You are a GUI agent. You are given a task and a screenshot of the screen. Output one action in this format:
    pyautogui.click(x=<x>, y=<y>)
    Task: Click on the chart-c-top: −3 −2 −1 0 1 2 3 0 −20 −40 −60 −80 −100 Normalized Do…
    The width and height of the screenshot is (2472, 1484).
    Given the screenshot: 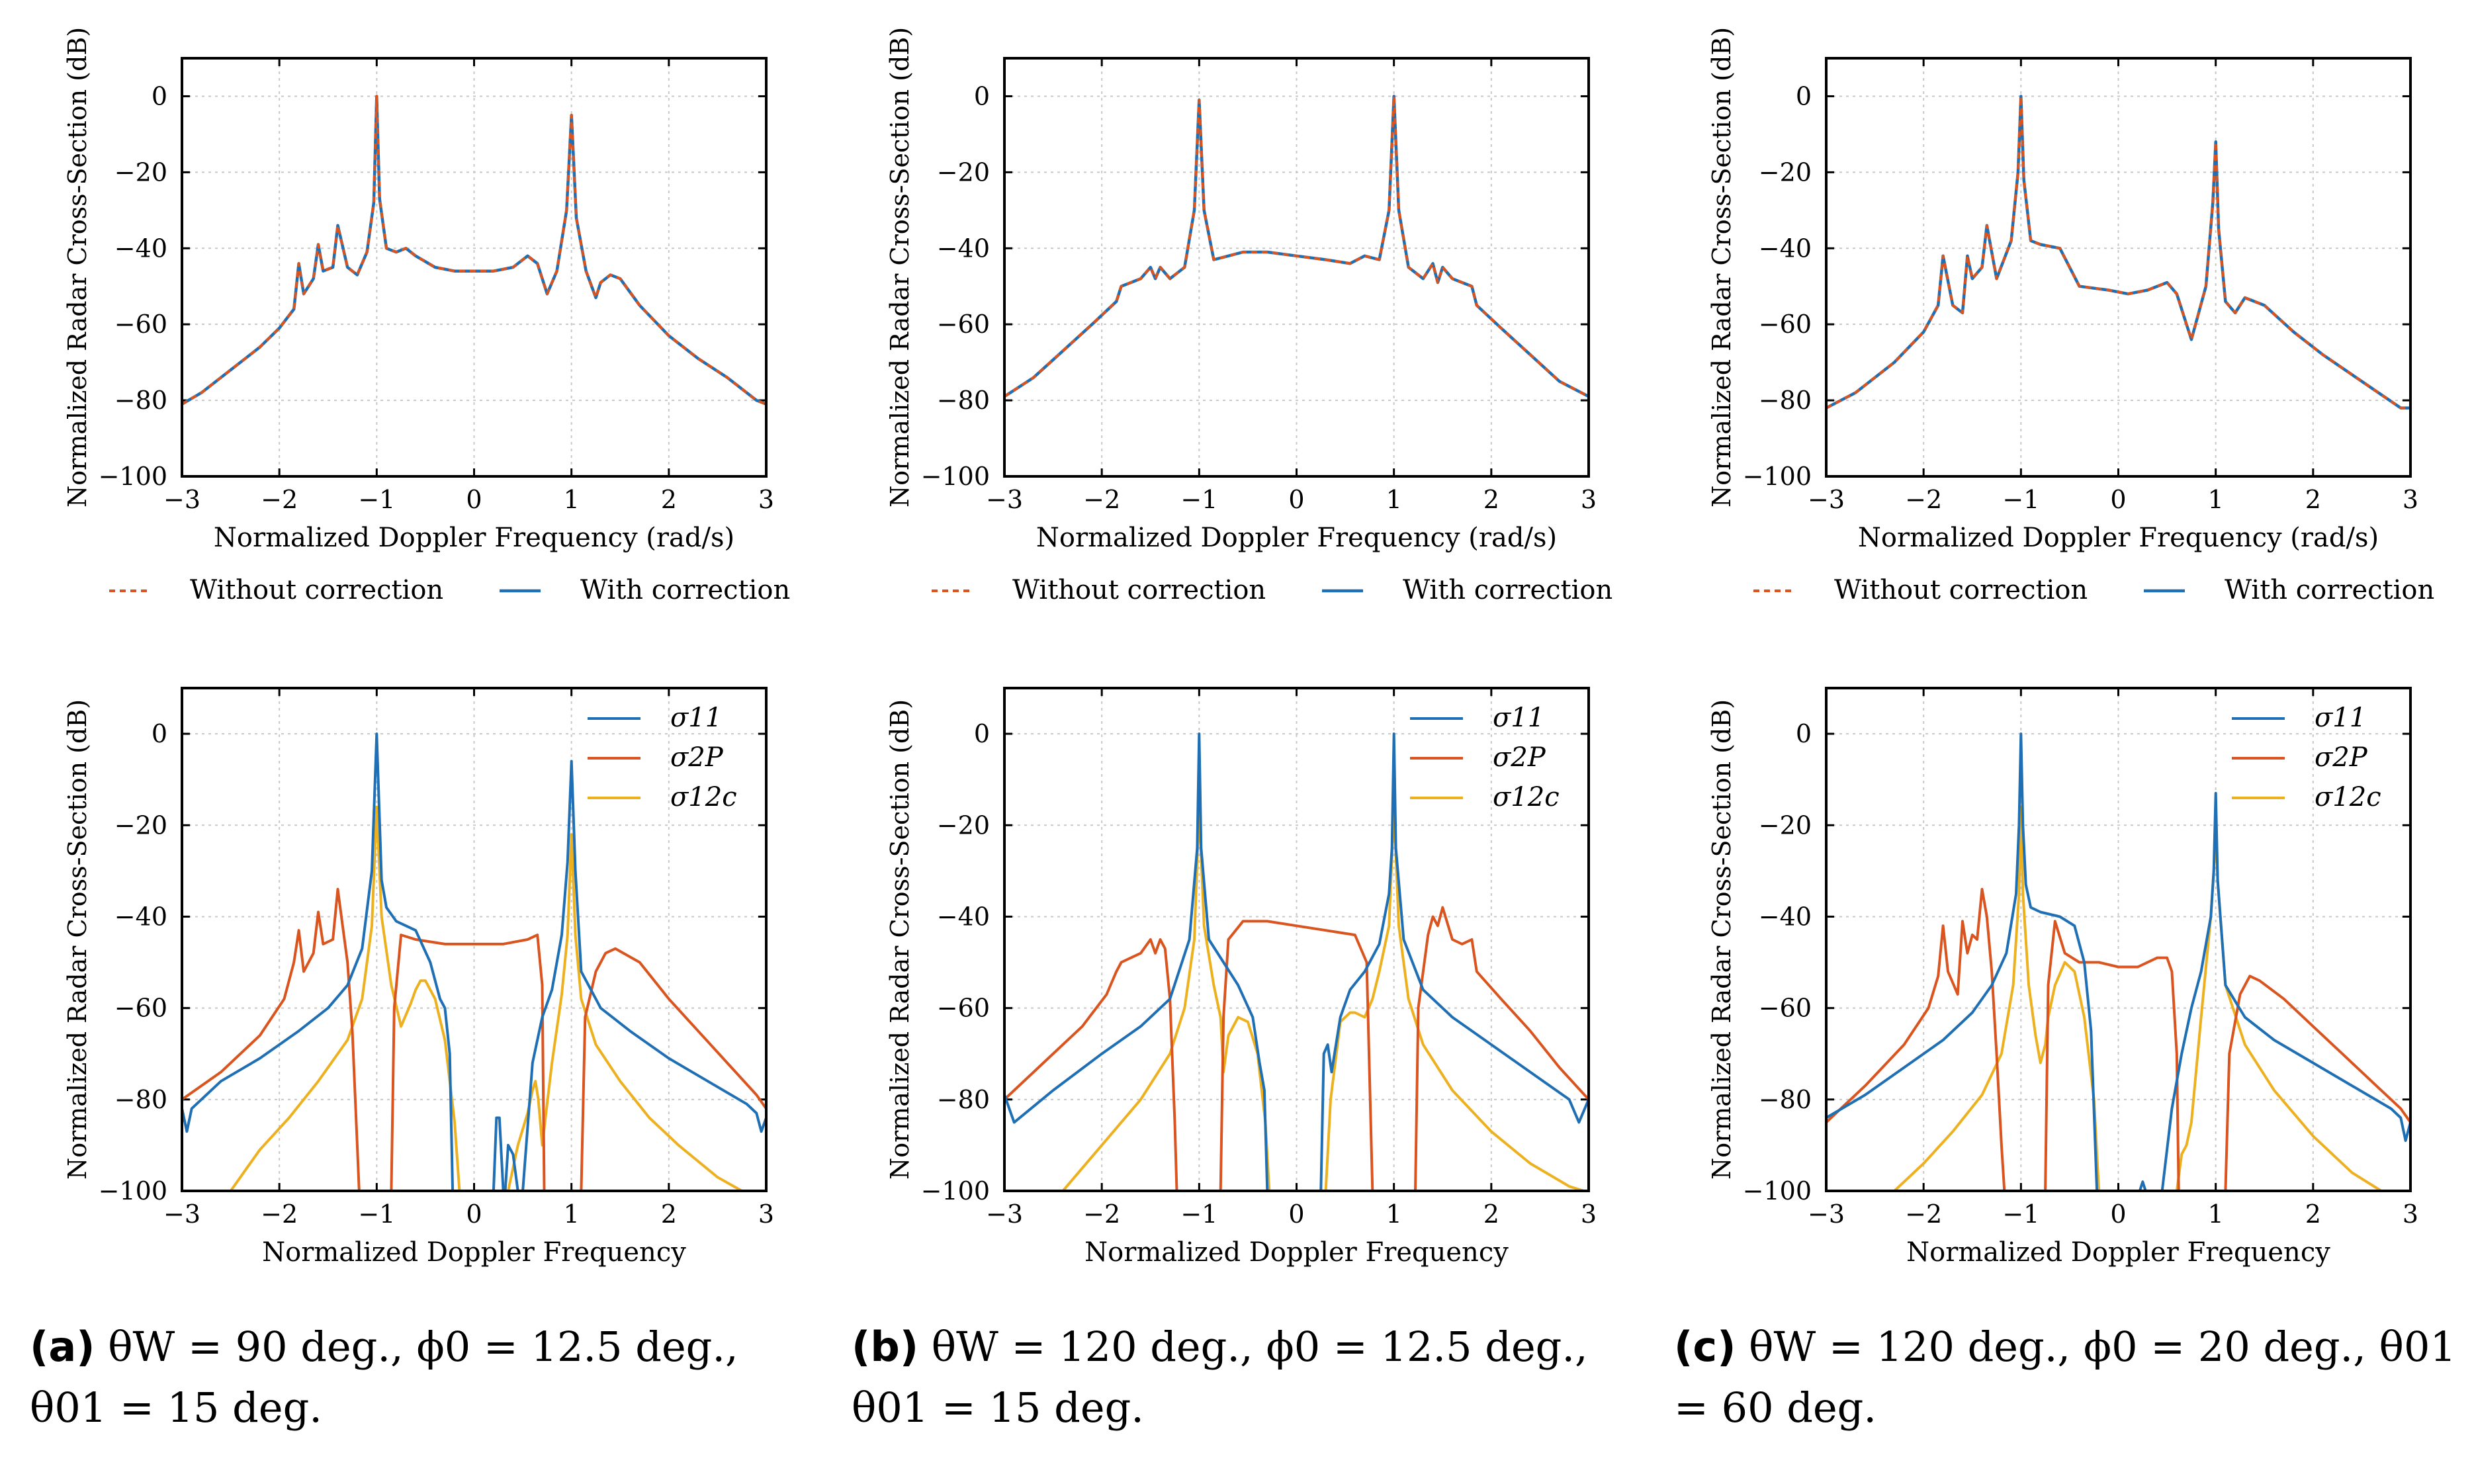 What is the action you would take?
    pyautogui.click(x=2070, y=316)
    